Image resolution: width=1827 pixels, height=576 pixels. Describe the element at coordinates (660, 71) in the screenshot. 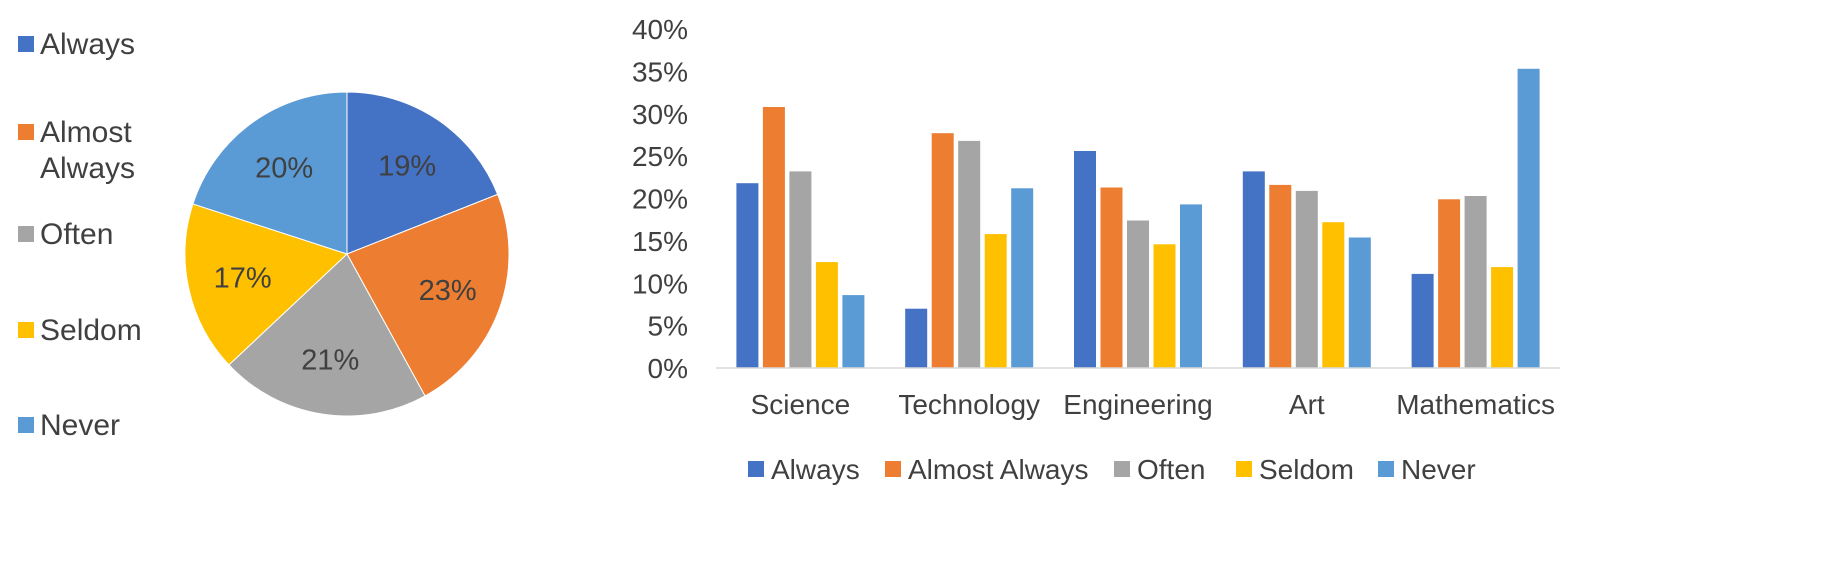

I see `y-tick-label: 35%` at that location.